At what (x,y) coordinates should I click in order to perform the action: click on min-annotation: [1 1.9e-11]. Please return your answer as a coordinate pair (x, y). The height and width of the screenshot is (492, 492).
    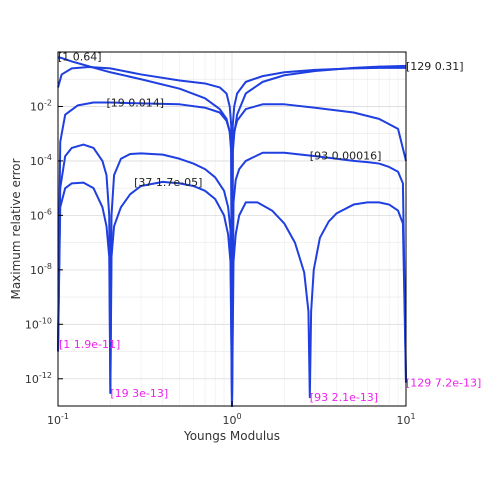
    Looking at the image, I should click on (89, 344).